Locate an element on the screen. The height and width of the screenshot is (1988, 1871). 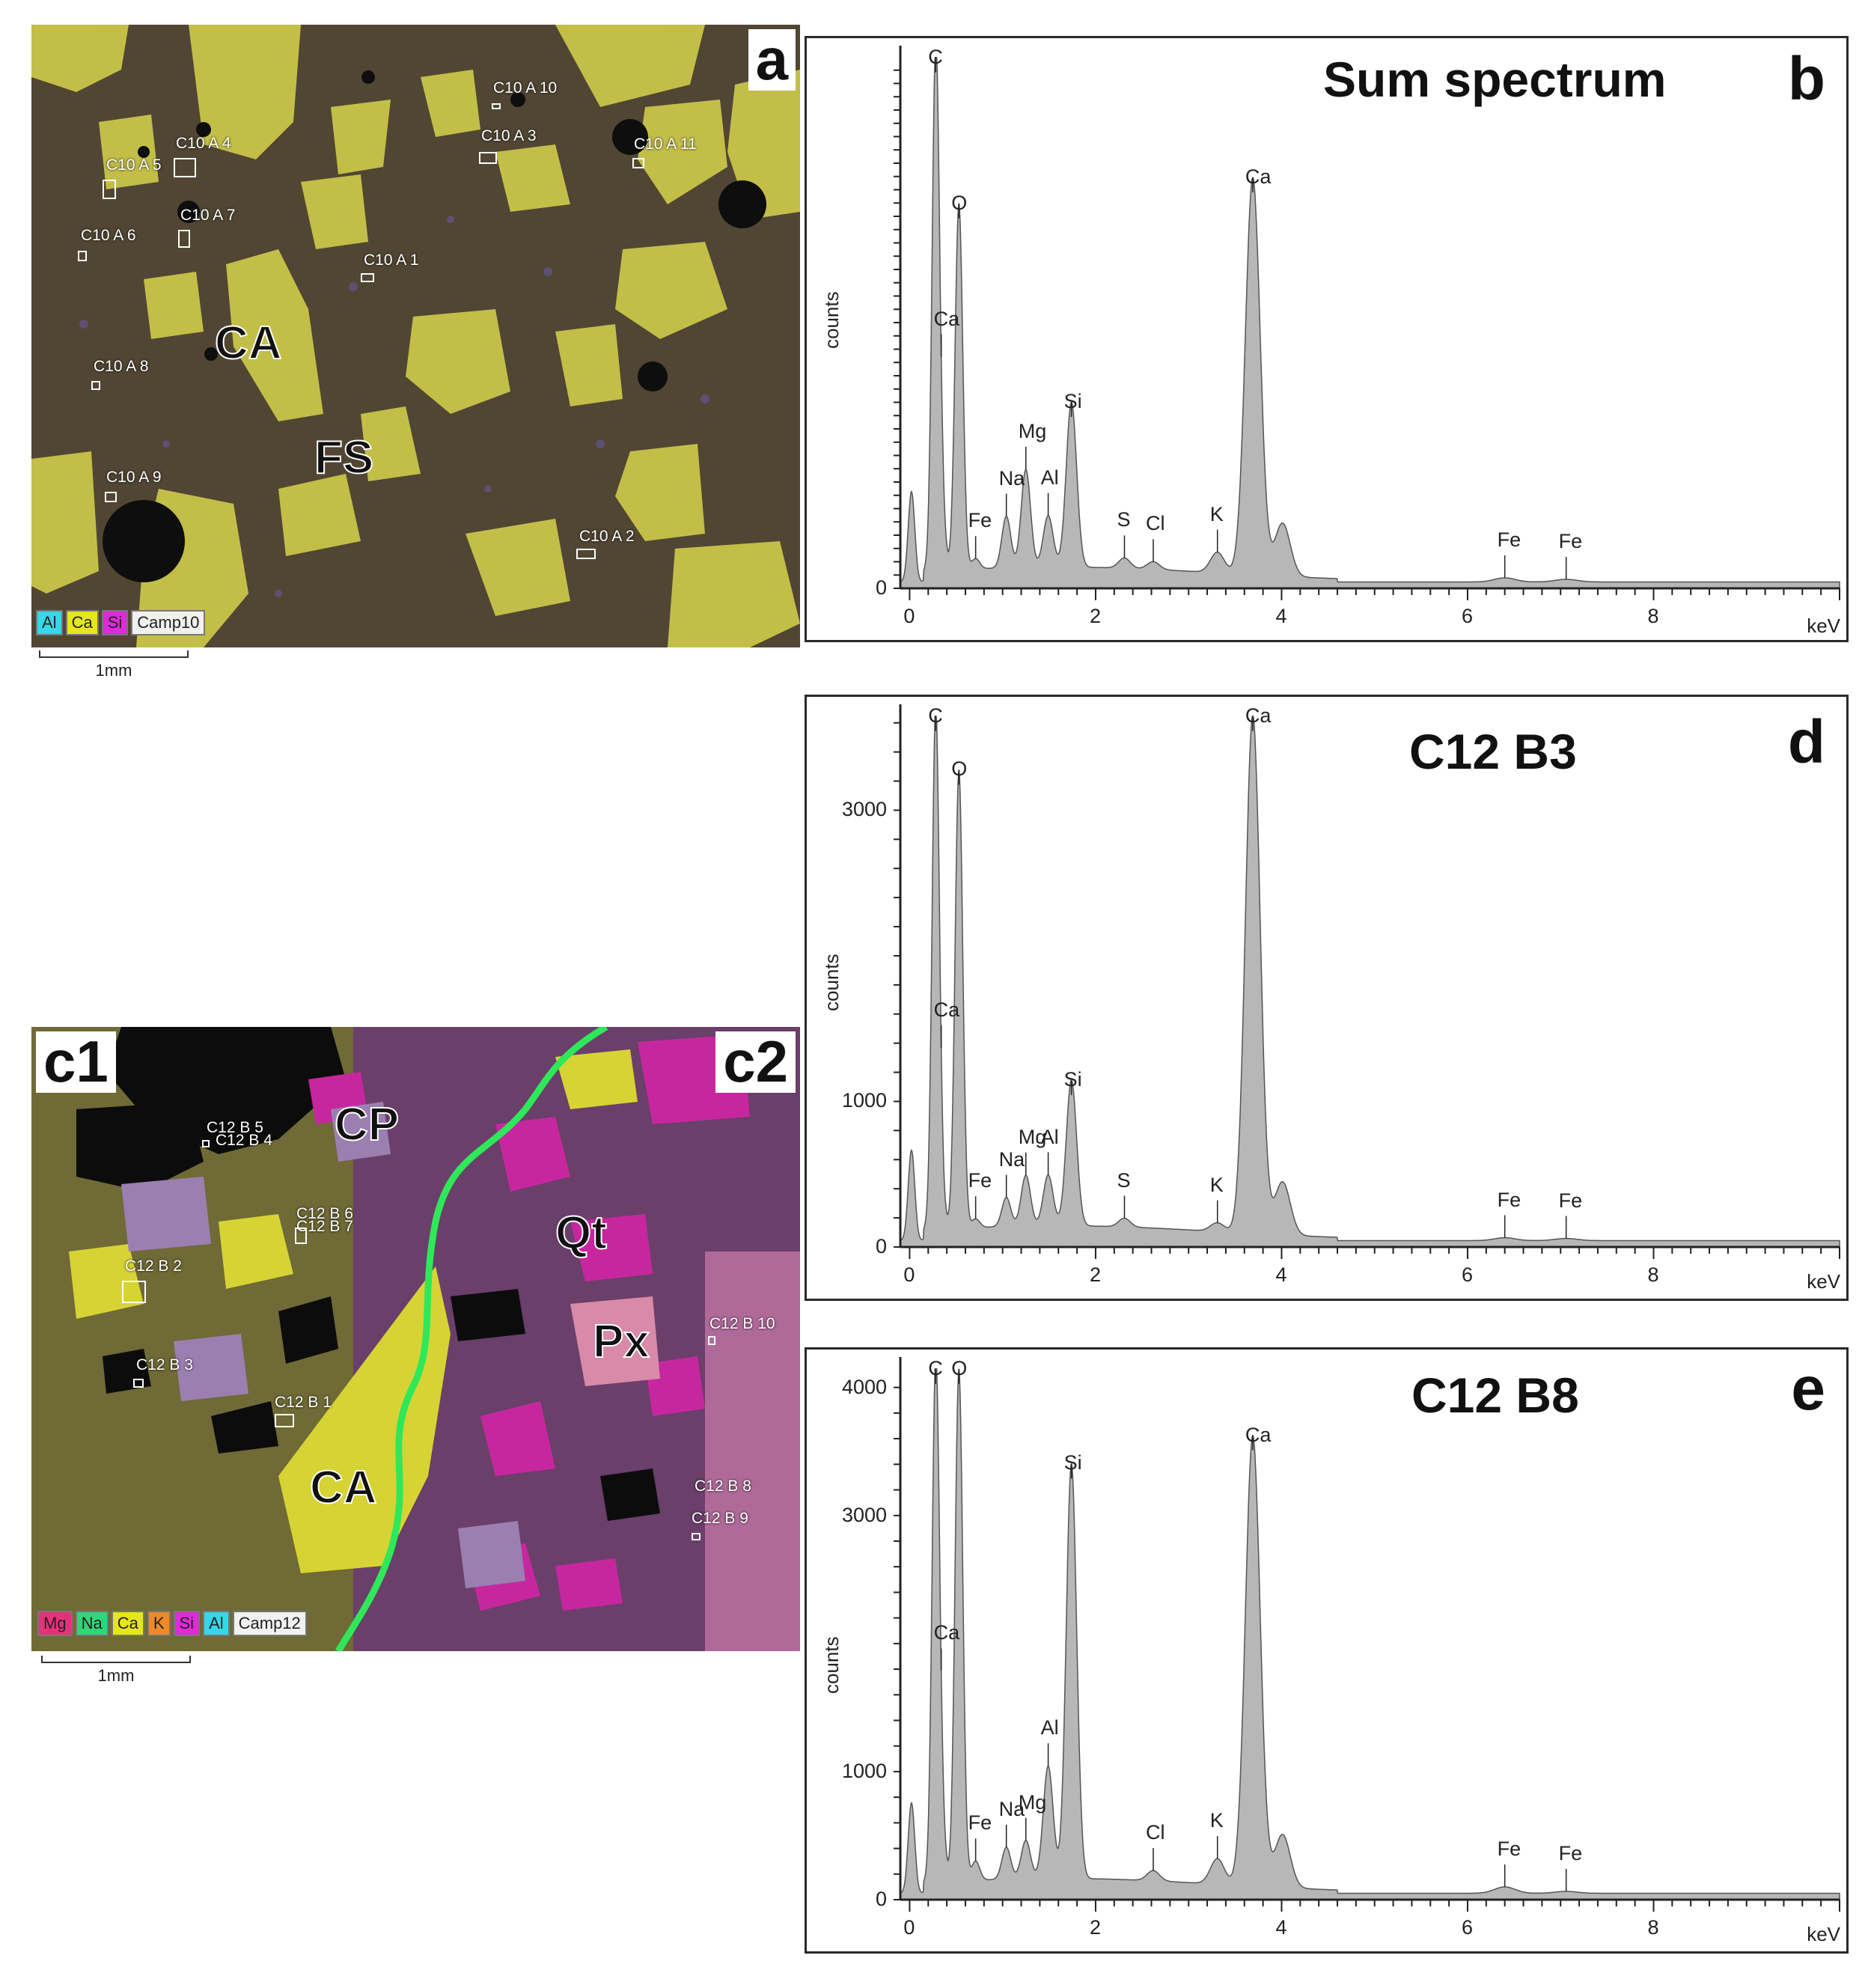
x-axis-unit: keV is located at coordinates (1823, 1281).